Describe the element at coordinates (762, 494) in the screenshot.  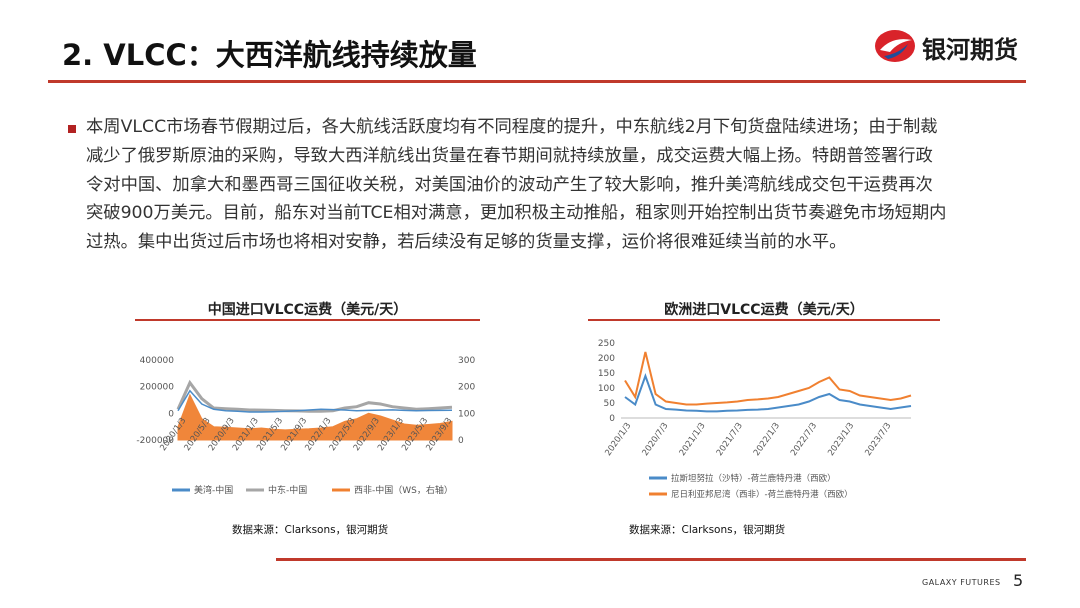
I see `chart2-legend-label: 尼日利亚邦尼湾（西非）-荷兰鹿特丹港（西欧）` at that location.